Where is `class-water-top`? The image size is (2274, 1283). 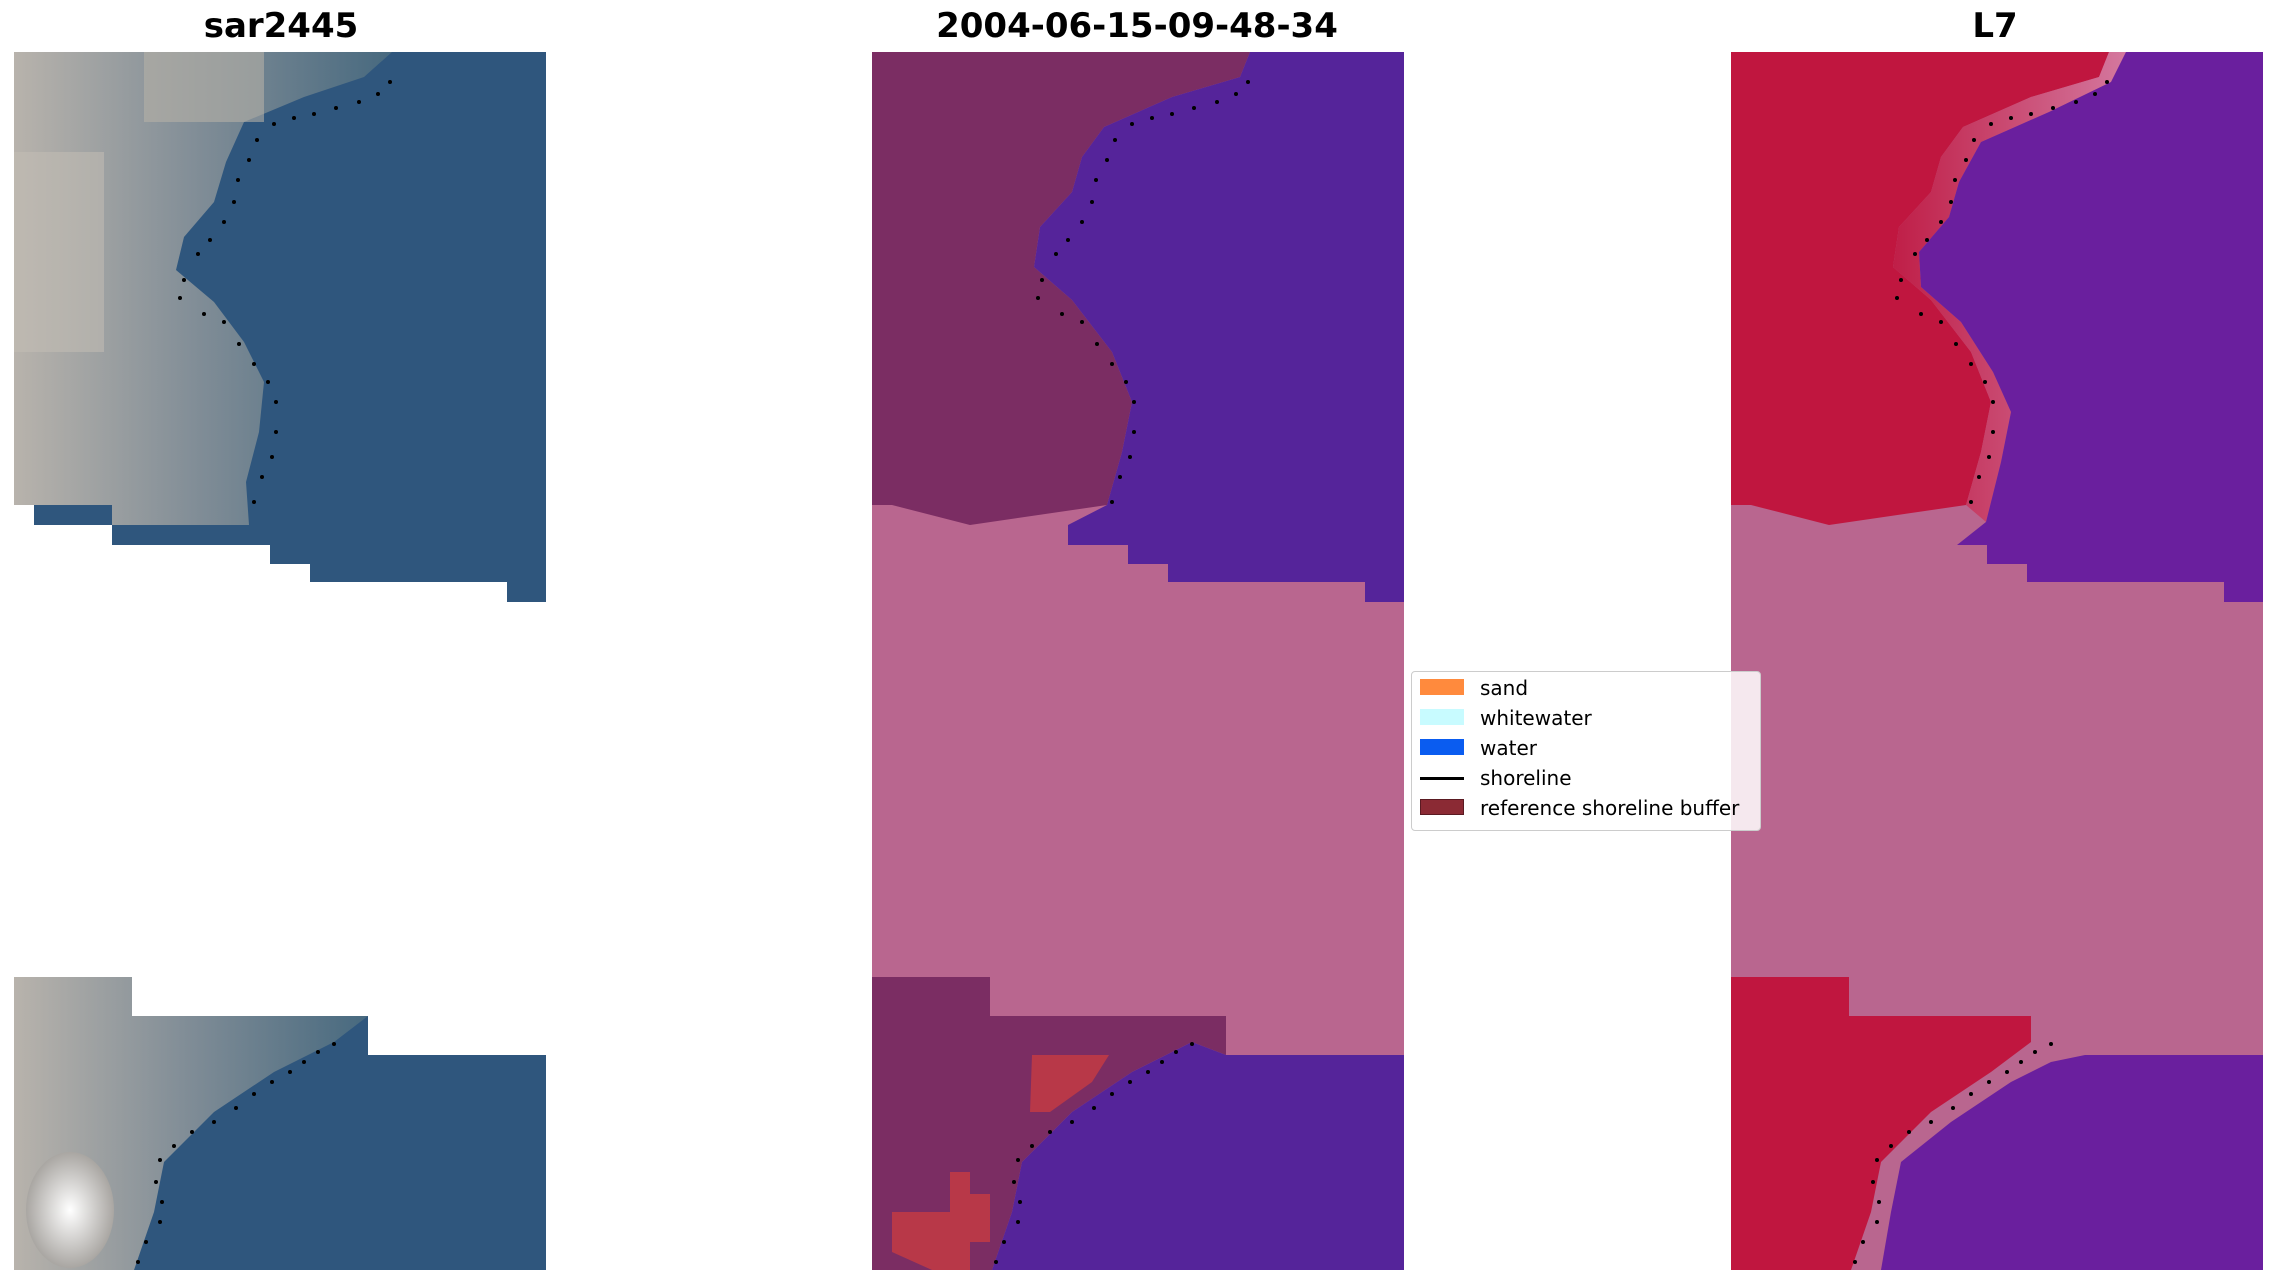 class-water-top is located at coordinates (1219, 327).